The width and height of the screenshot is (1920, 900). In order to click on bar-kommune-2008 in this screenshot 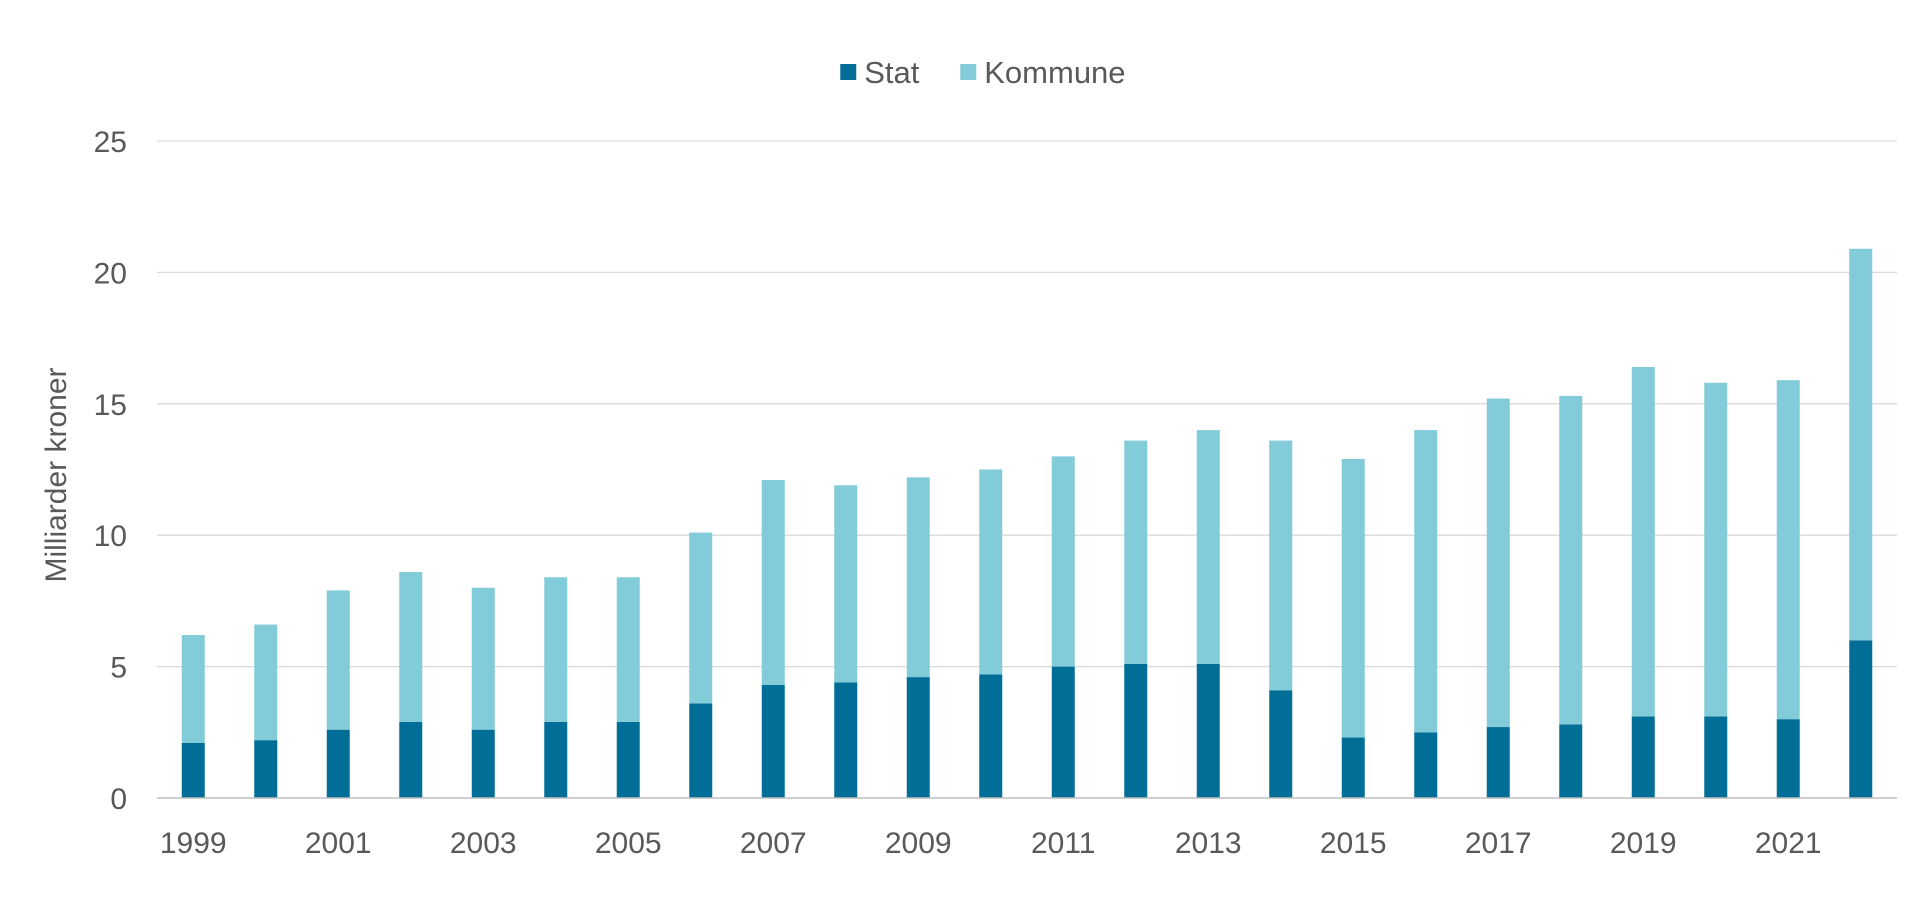, I will do `click(846, 584)`.